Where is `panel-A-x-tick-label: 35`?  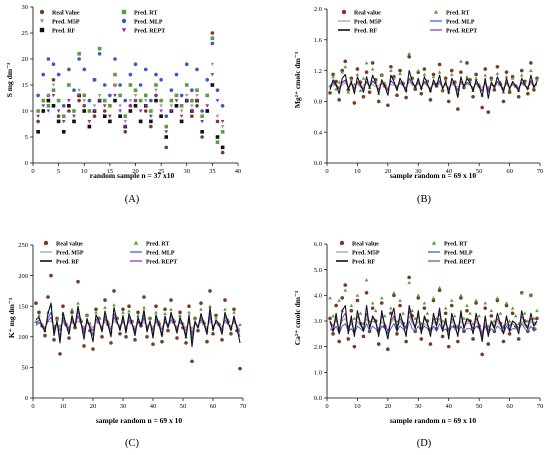 panel-A-x-tick-label: 35 is located at coordinates (212, 171).